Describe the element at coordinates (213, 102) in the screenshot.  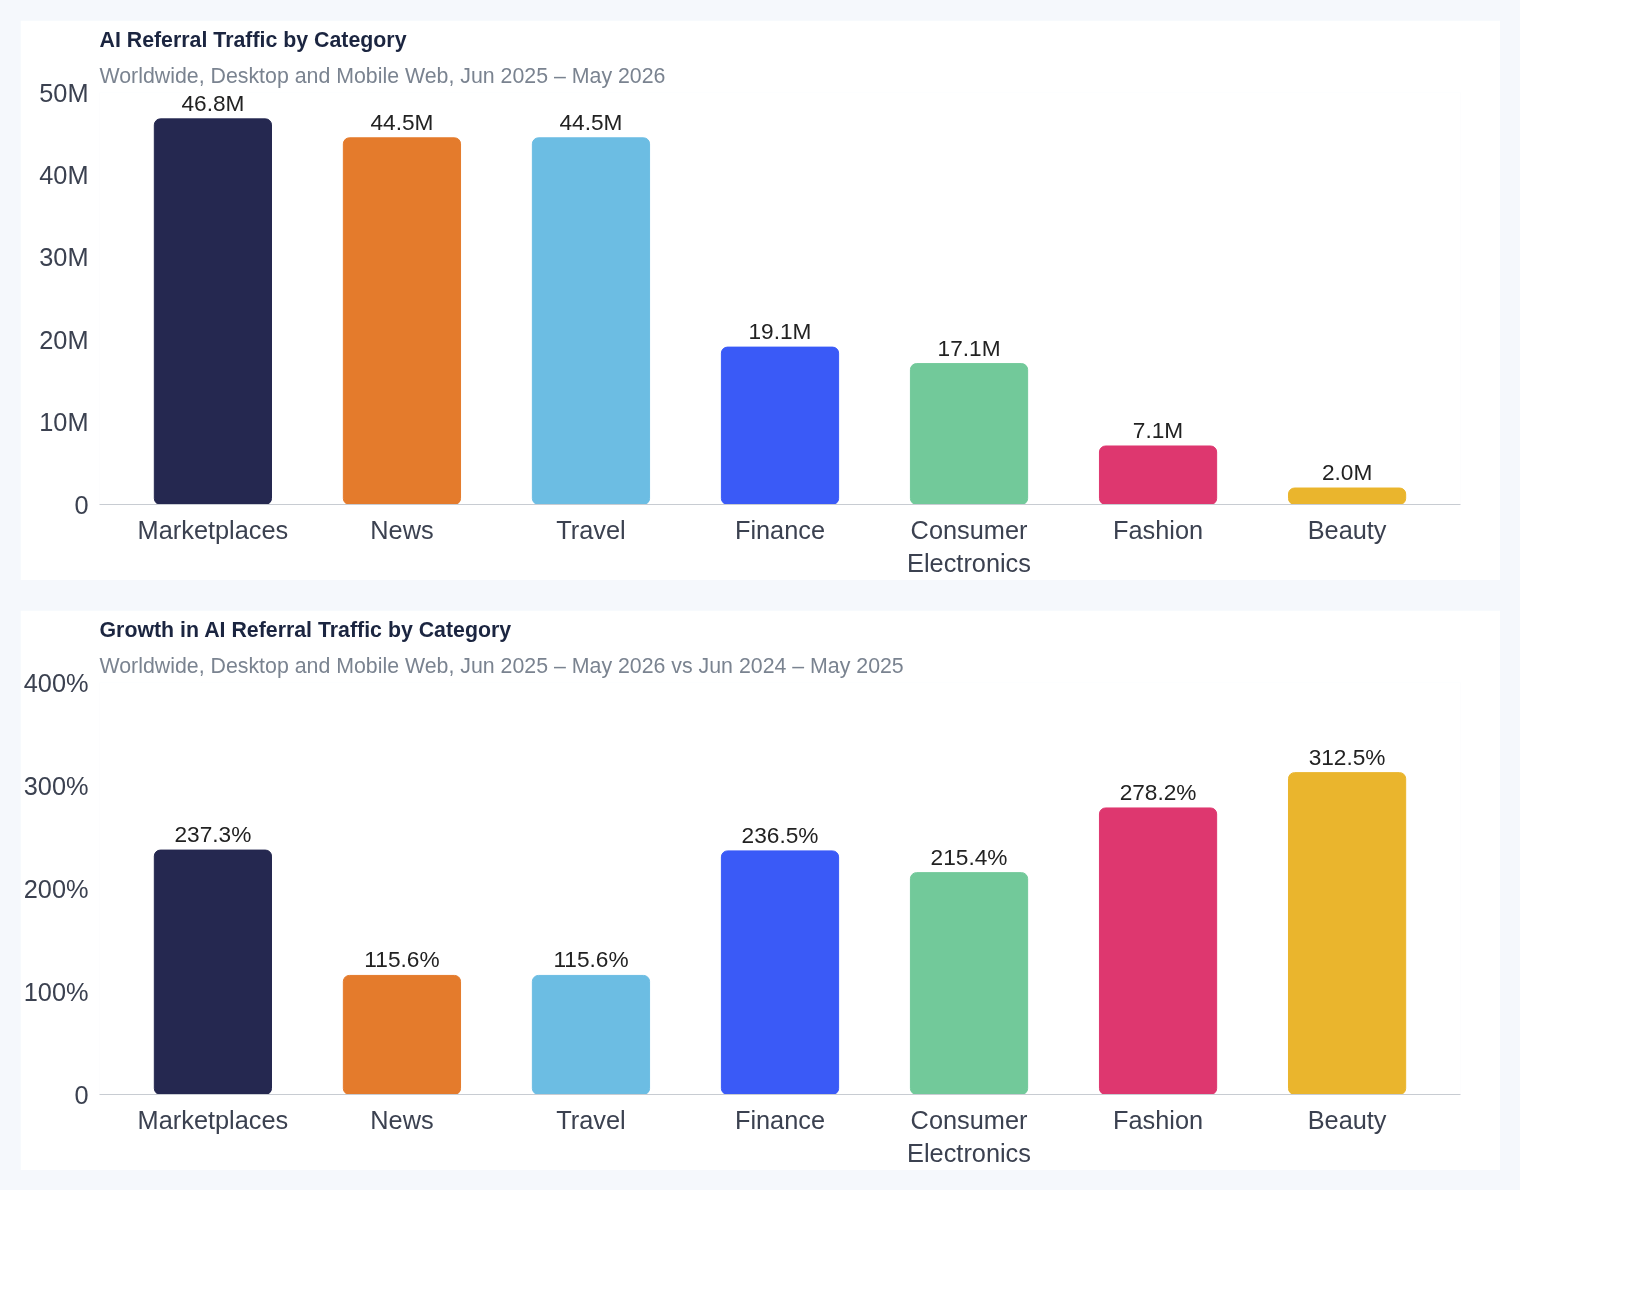
I see `data-label: 46.8M` at that location.